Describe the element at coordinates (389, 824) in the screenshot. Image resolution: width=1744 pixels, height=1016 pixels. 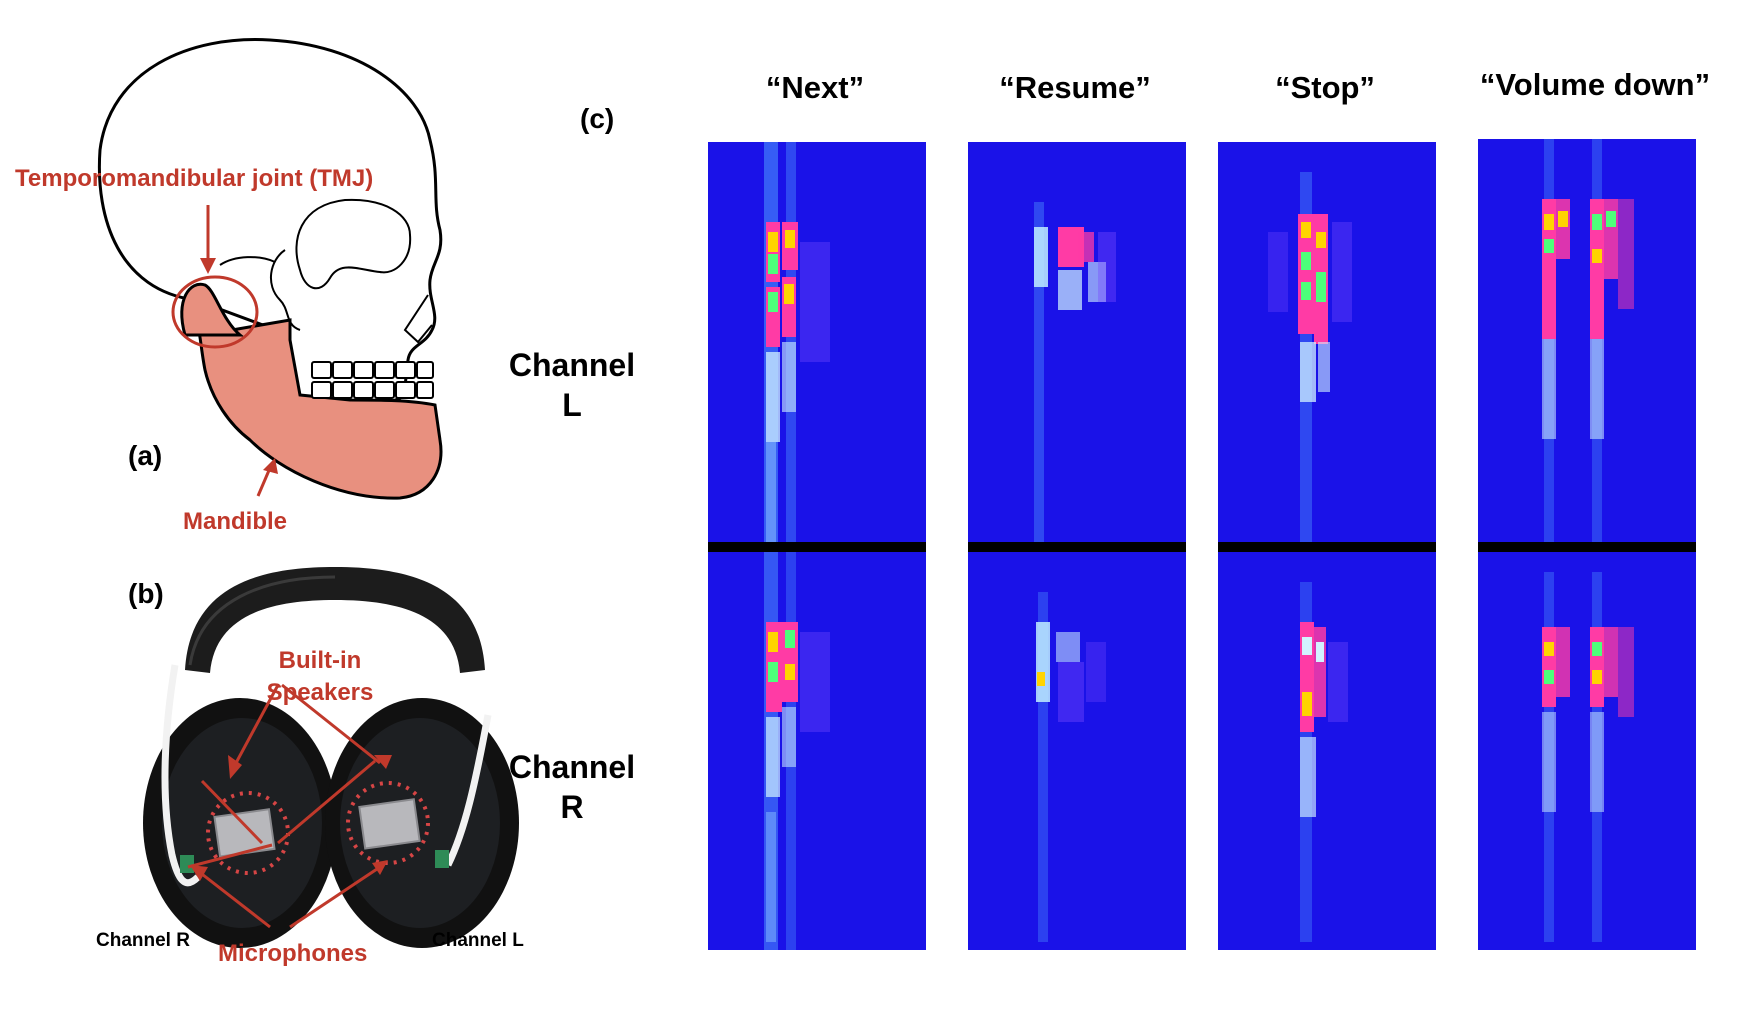
I see `speaker-patch-left-channel` at that location.